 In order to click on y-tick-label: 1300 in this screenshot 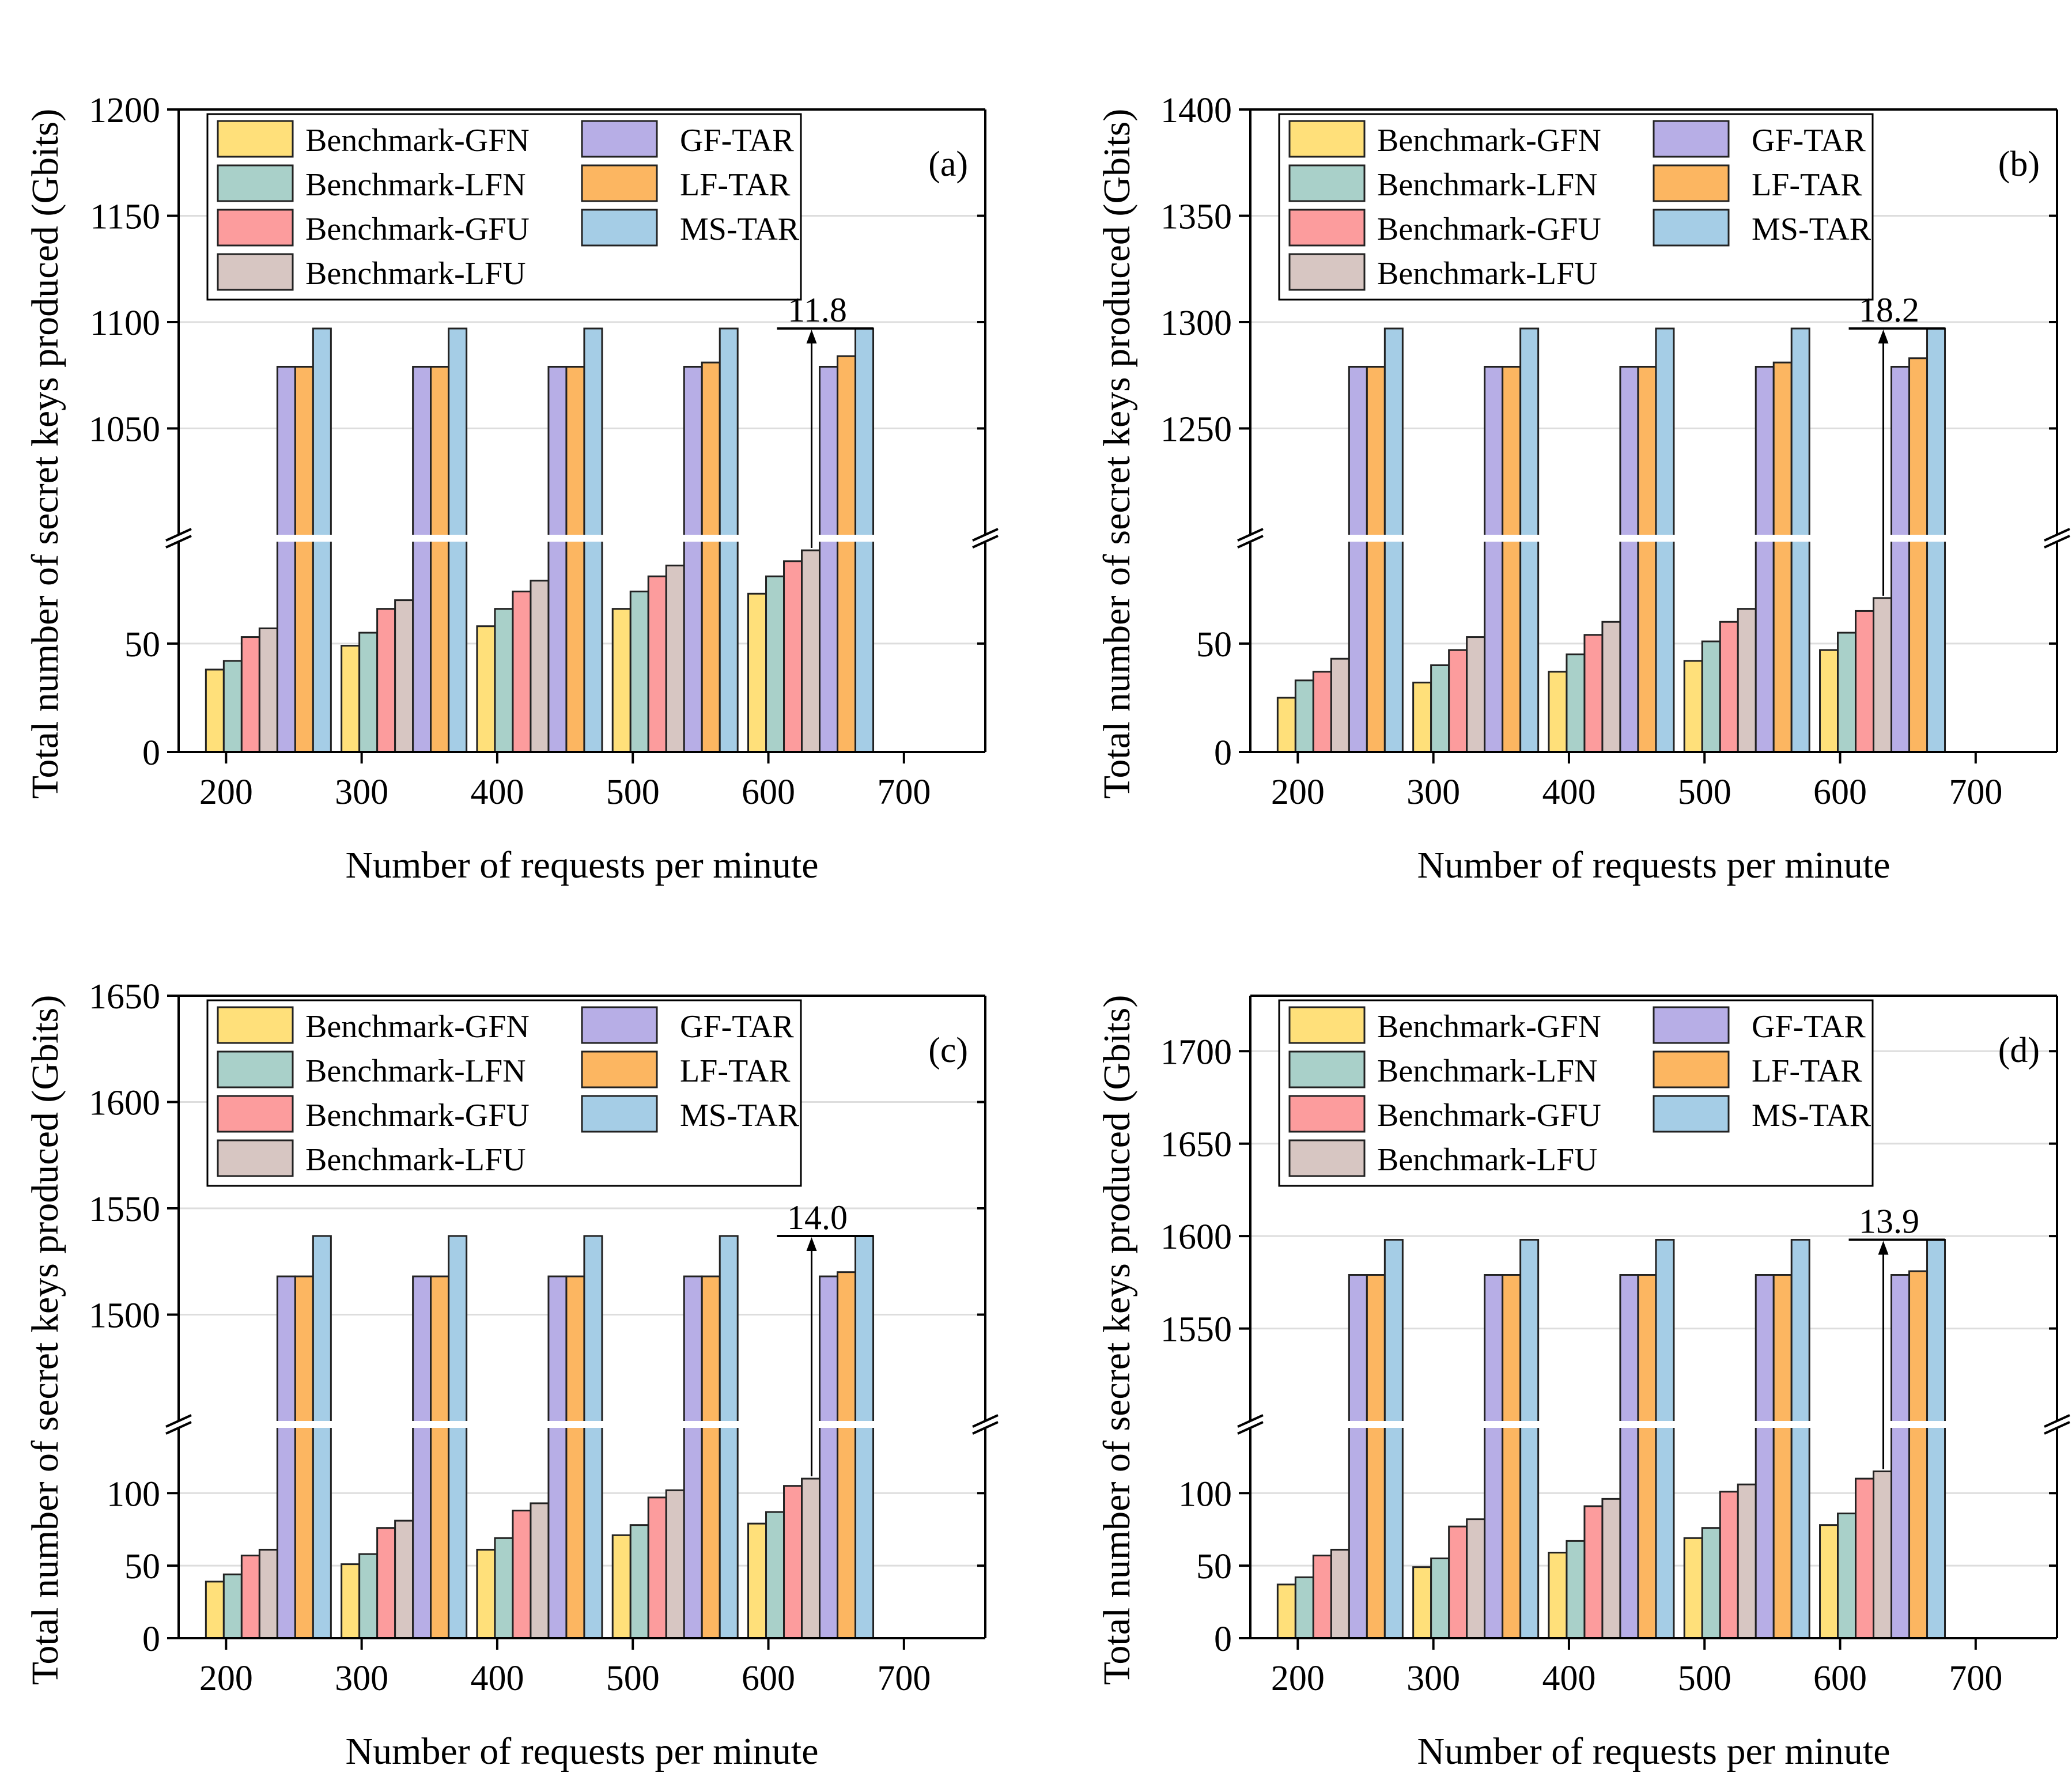, I will do `click(1196, 323)`.